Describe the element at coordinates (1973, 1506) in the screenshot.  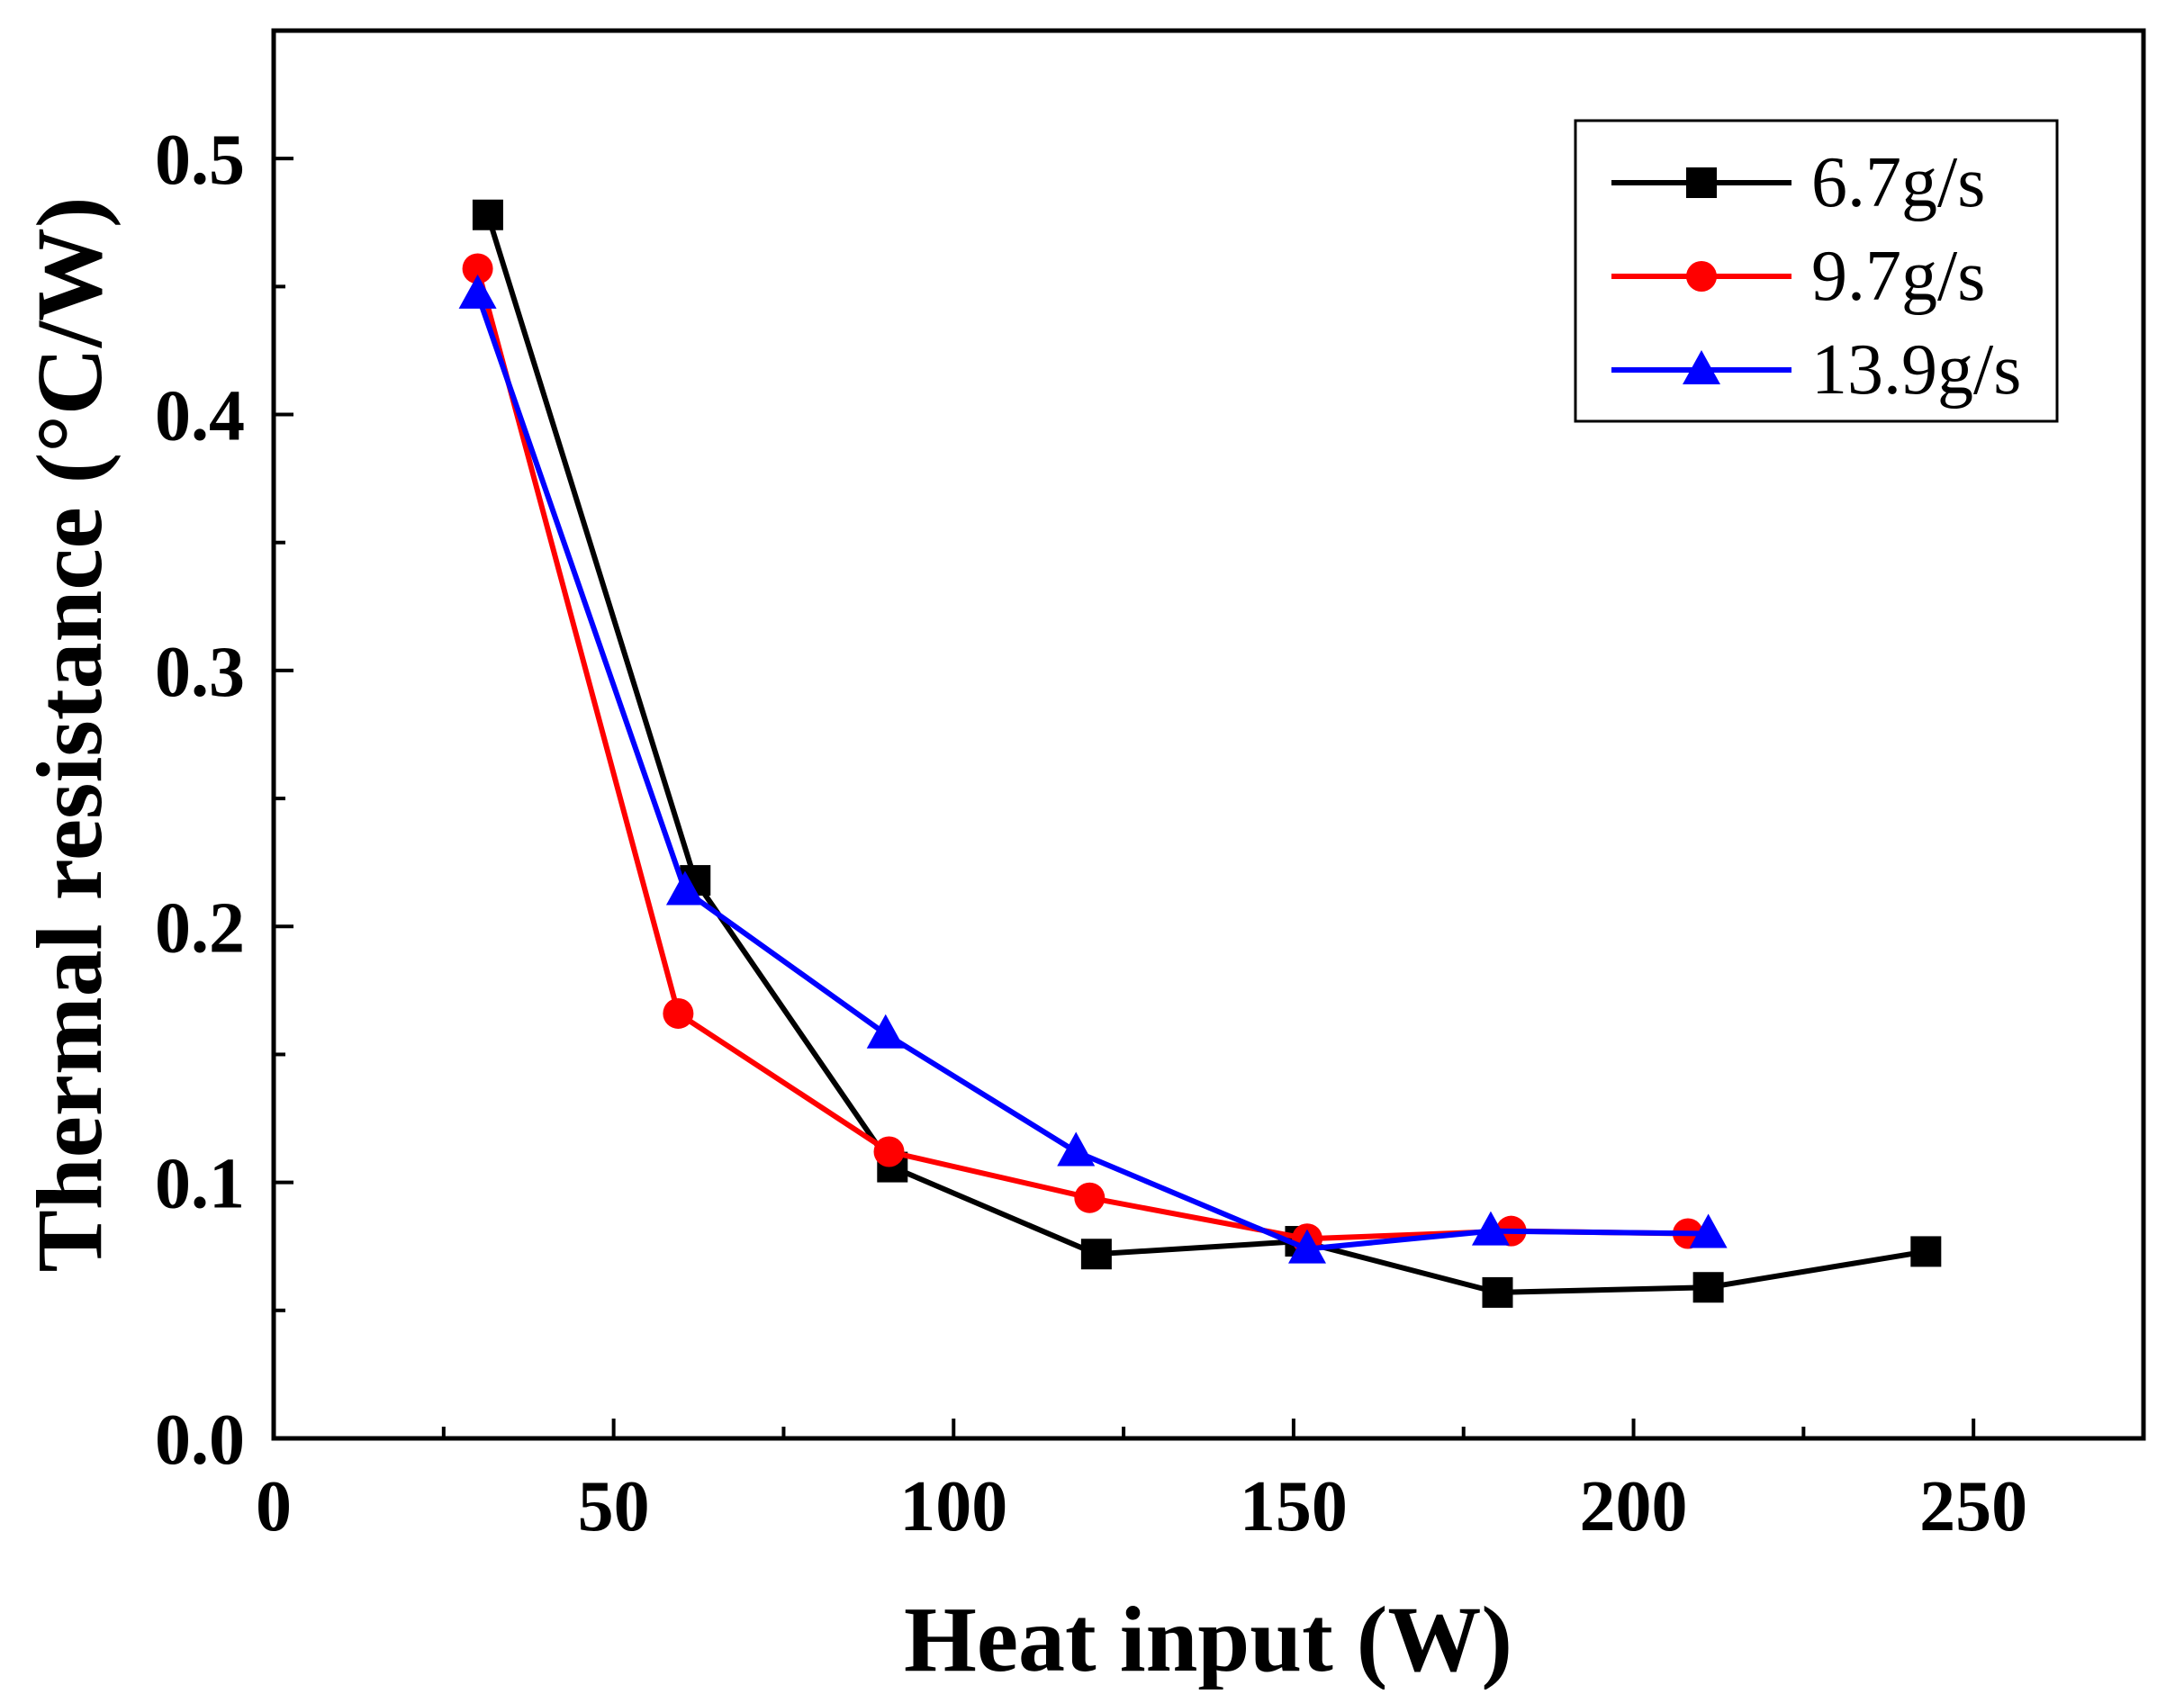
I see `x-tick-label: 250` at that location.